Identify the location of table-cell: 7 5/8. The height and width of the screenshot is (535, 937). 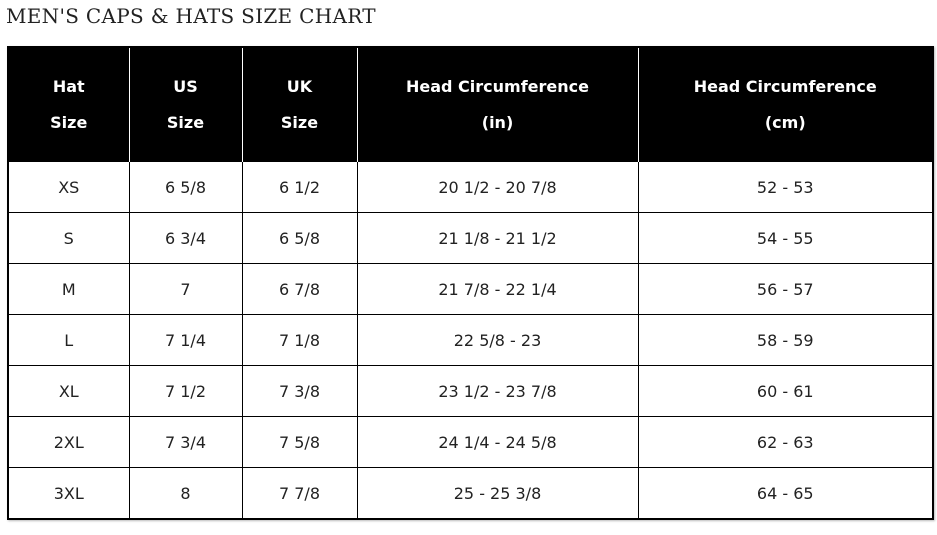
(299, 442).